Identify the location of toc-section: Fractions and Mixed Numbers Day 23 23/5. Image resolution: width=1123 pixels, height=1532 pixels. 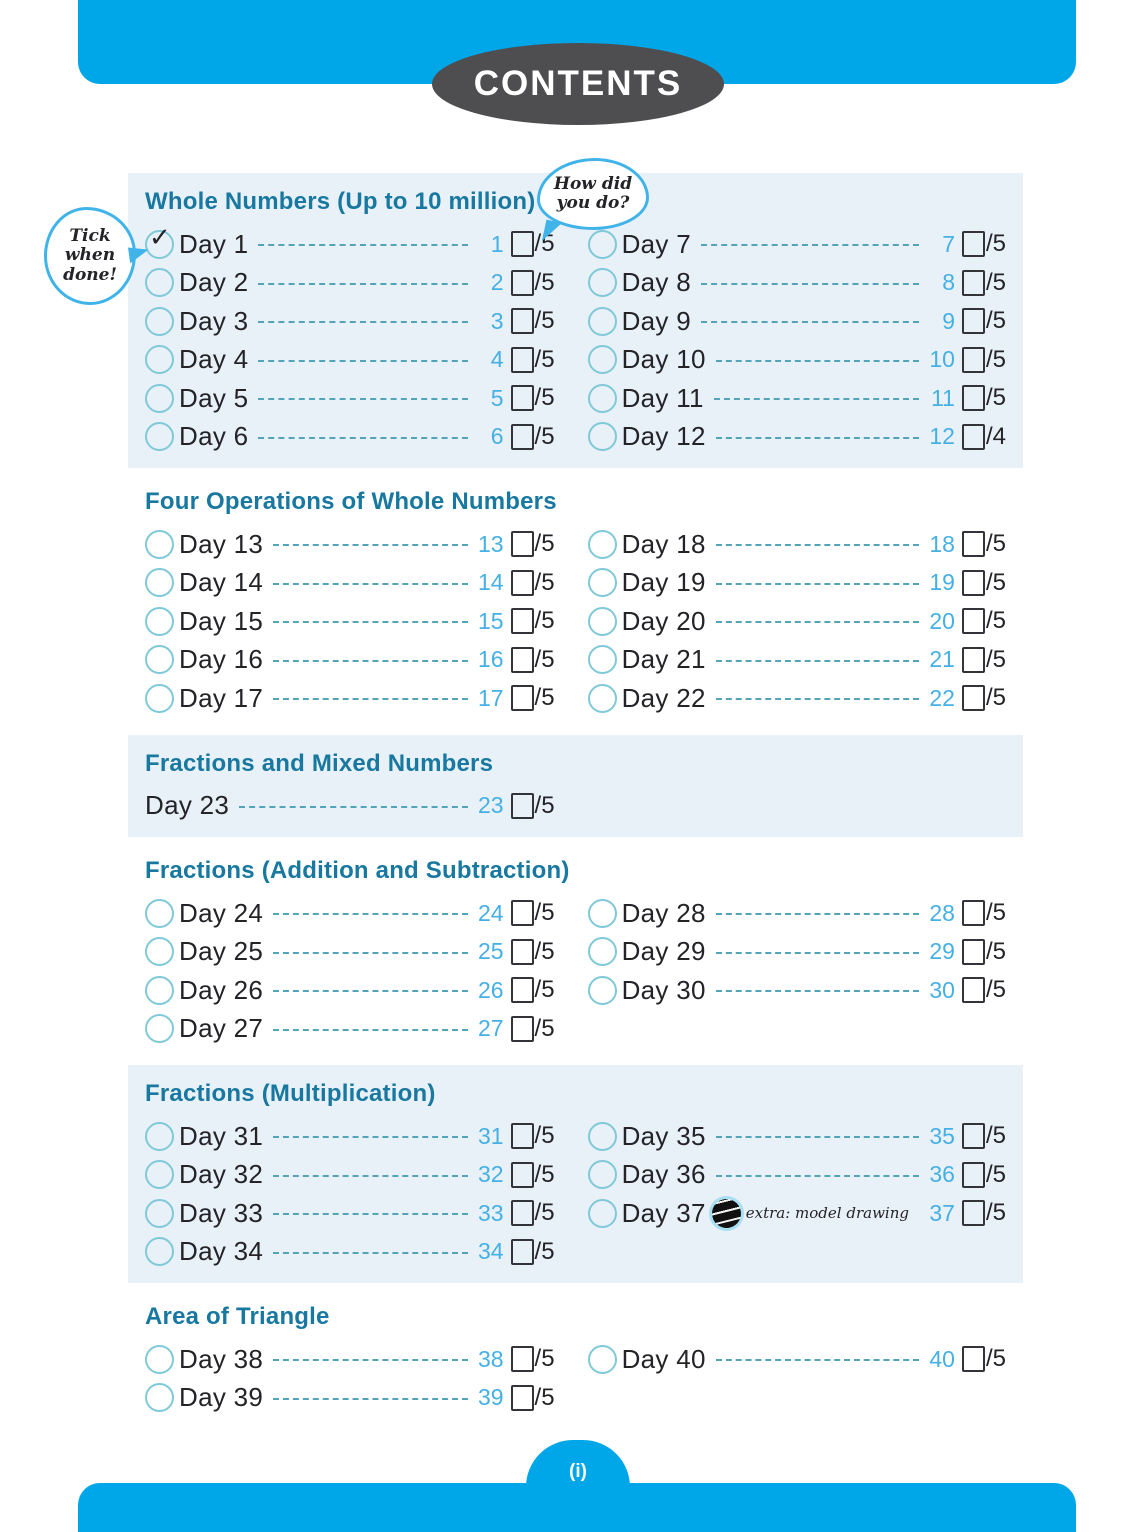
(575, 785).